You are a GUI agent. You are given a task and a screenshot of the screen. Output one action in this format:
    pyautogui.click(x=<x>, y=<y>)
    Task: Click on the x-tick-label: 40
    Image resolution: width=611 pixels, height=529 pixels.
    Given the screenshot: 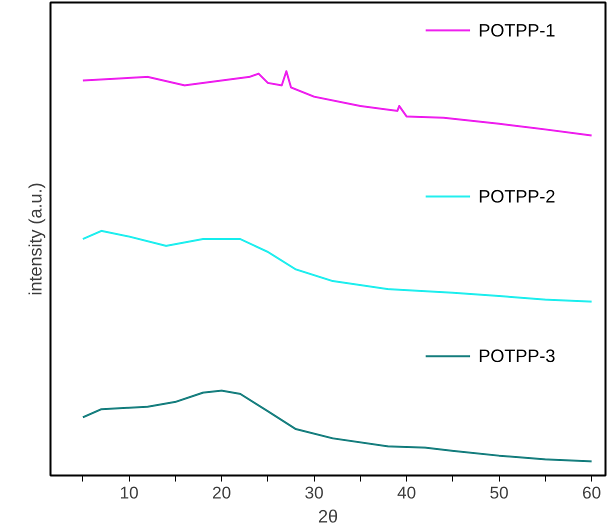 What is the action you would take?
    pyautogui.click(x=406, y=493)
    